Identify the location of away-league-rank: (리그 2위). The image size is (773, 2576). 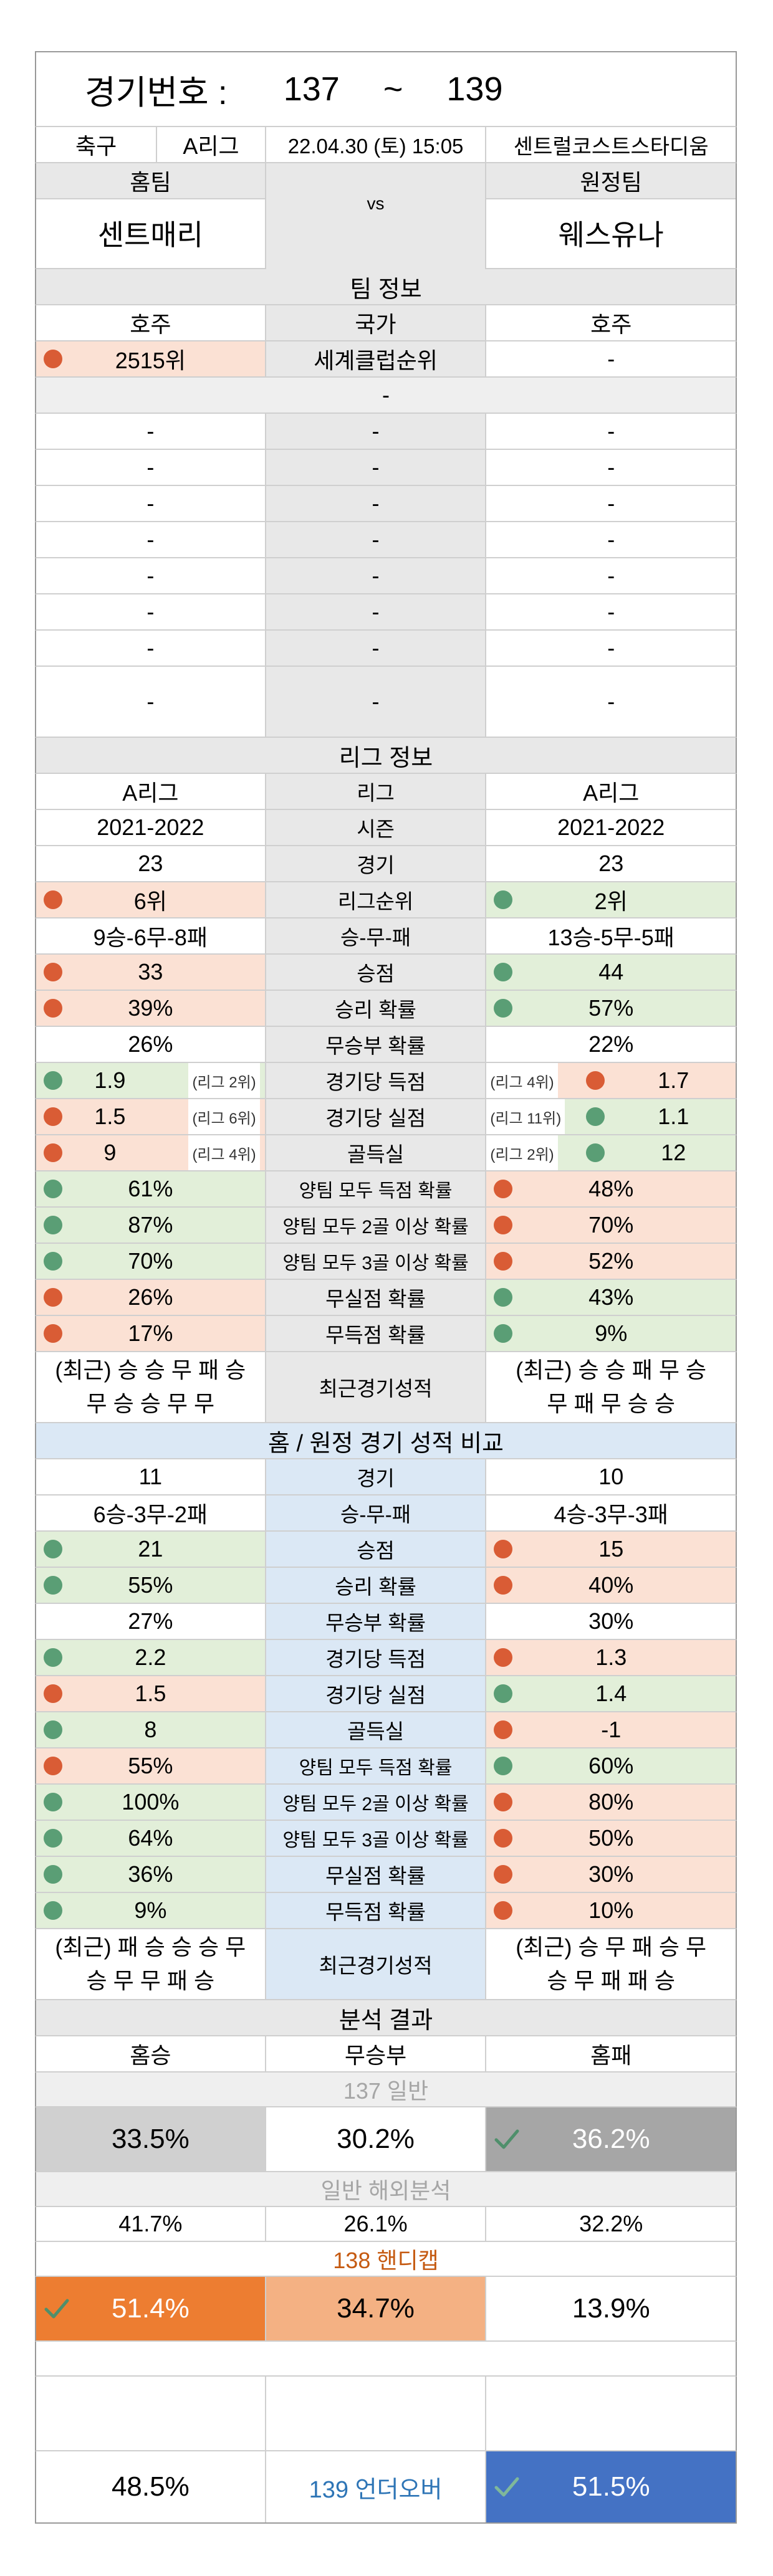
(522, 1152).